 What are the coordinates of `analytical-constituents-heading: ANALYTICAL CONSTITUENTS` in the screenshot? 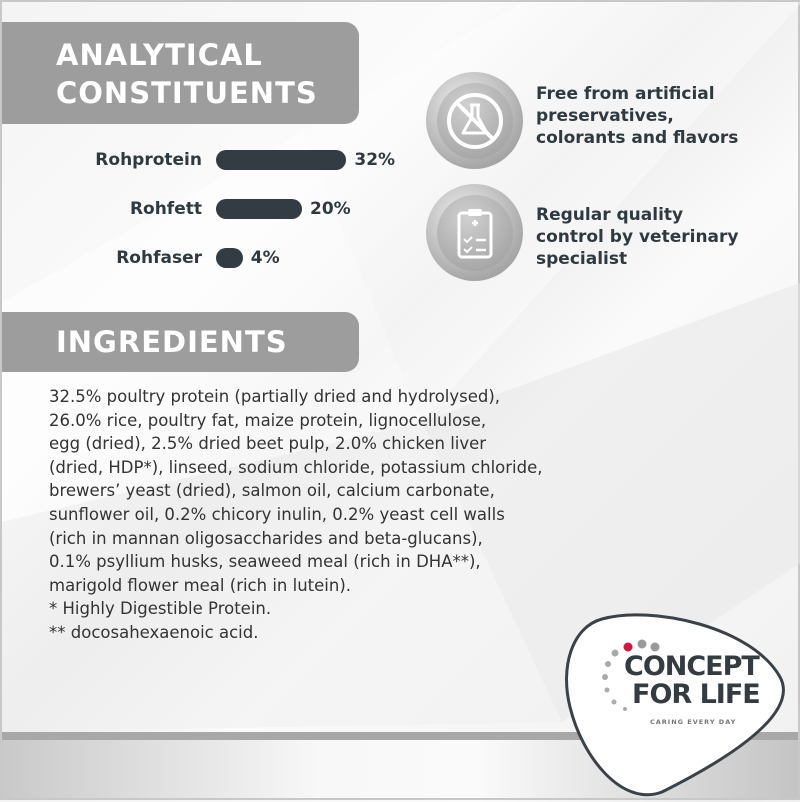 It's located at (180, 73).